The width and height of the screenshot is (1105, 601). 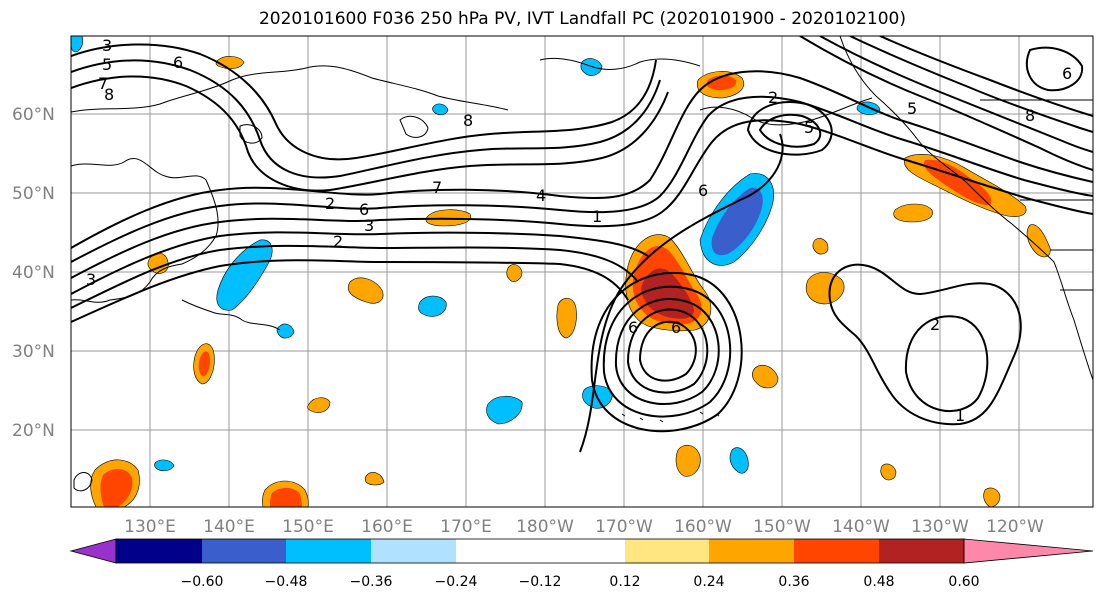 What do you see at coordinates (940, 527) in the screenshot?
I see `lon-label: 130°W` at bounding box center [940, 527].